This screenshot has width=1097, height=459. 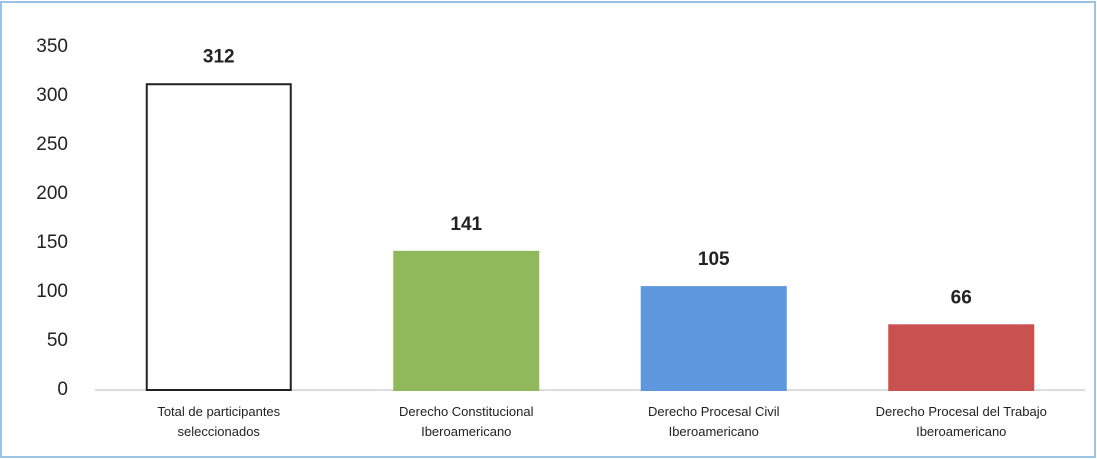 What do you see at coordinates (52, 46) in the screenshot?
I see `y-tick-label: 350` at bounding box center [52, 46].